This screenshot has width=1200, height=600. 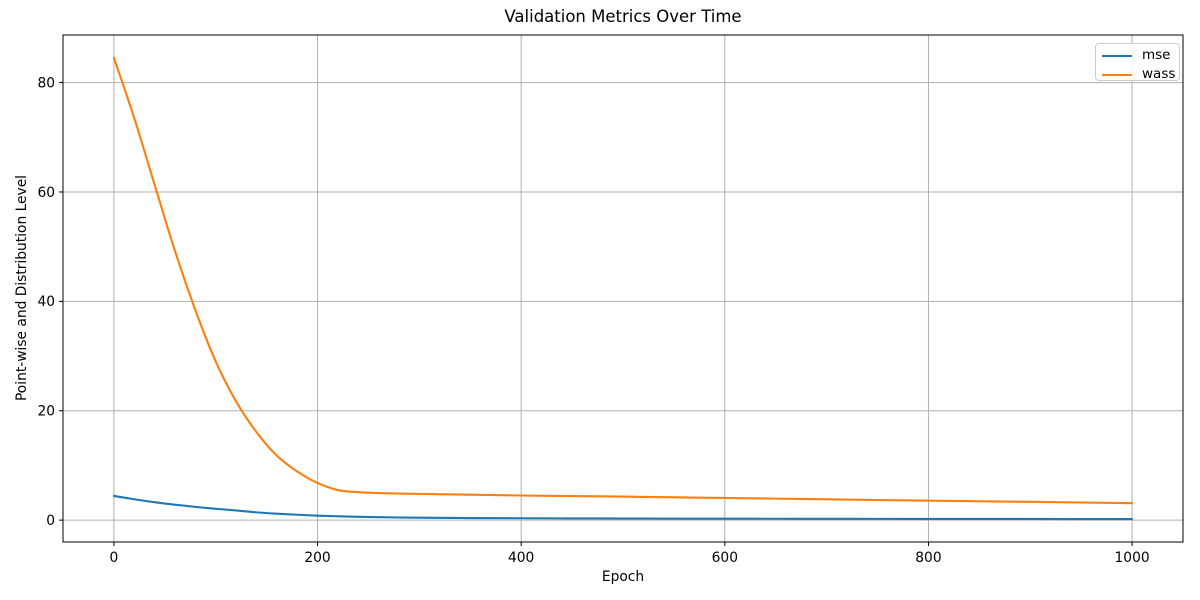 What do you see at coordinates (623, 577) in the screenshot?
I see `x-axis-label: Epoch` at bounding box center [623, 577].